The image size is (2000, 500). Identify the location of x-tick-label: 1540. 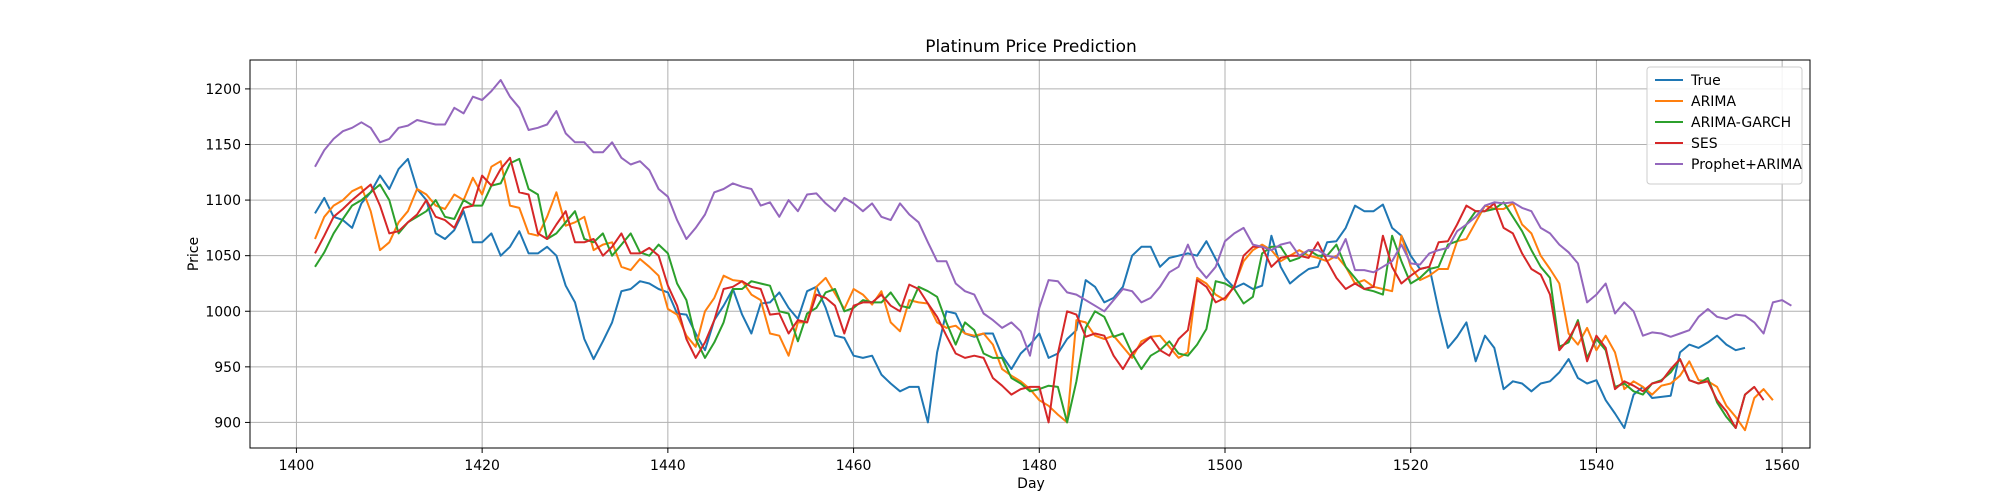
(1597, 466).